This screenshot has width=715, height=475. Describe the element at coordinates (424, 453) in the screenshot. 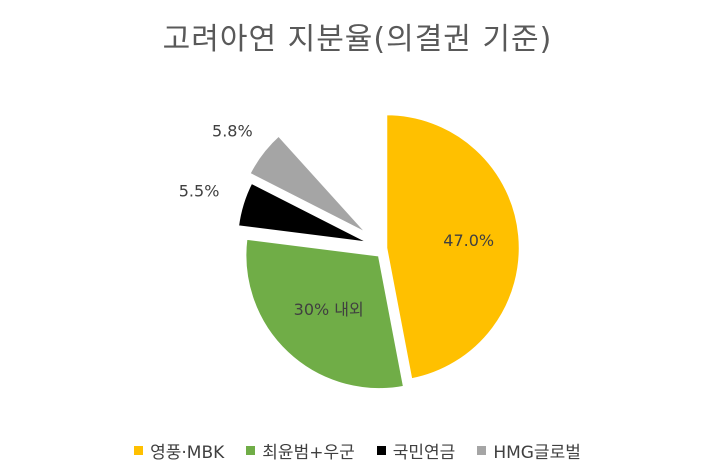

I see `legend-label: 국민연금` at that location.